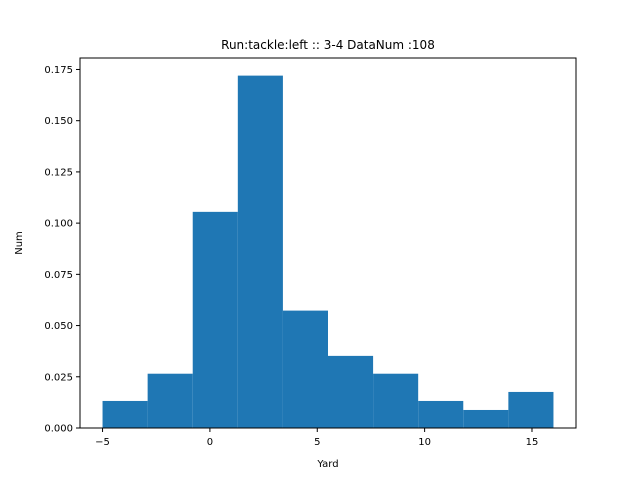 This screenshot has width=640, height=480. I want to click on y-tick-label: 0.150, so click(58, 121).